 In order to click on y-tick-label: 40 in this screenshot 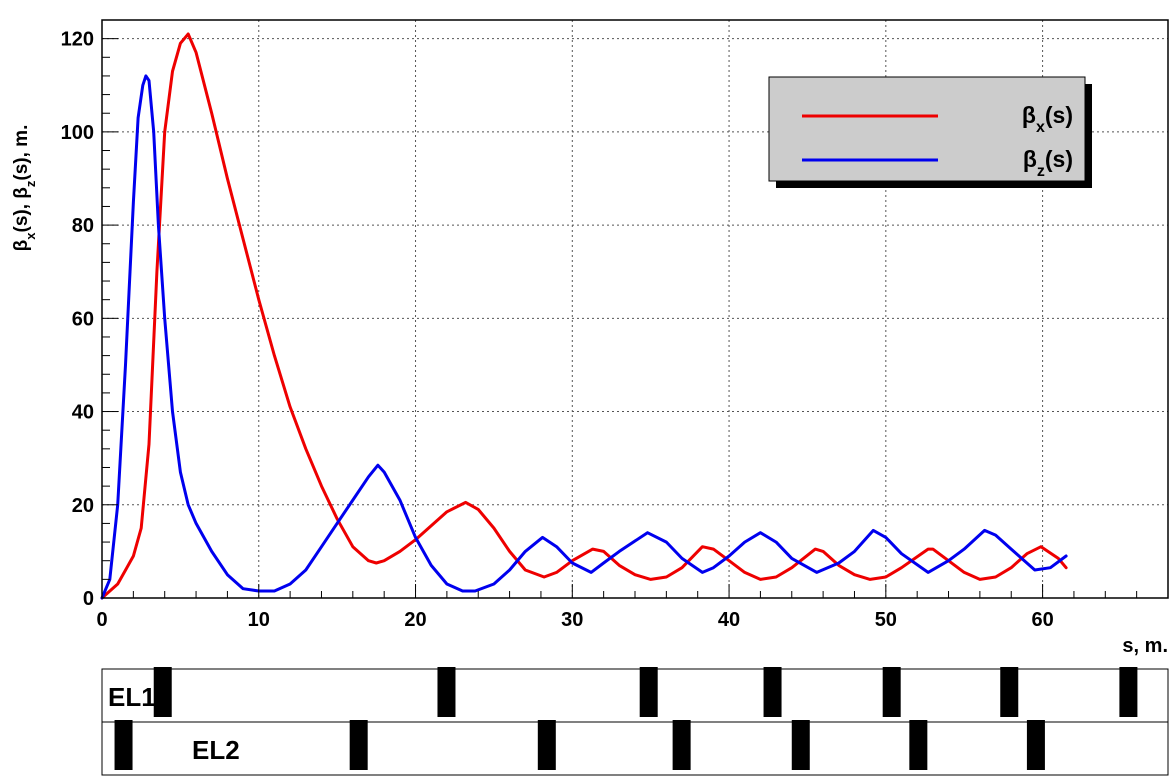, I will do `click(83, 413)`.